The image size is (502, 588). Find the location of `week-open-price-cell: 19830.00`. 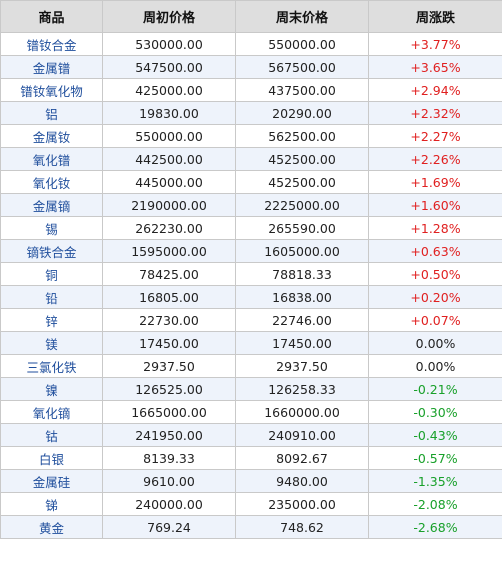

week-open-price-cell: 19830.00 is located at coordinates (169, 113).